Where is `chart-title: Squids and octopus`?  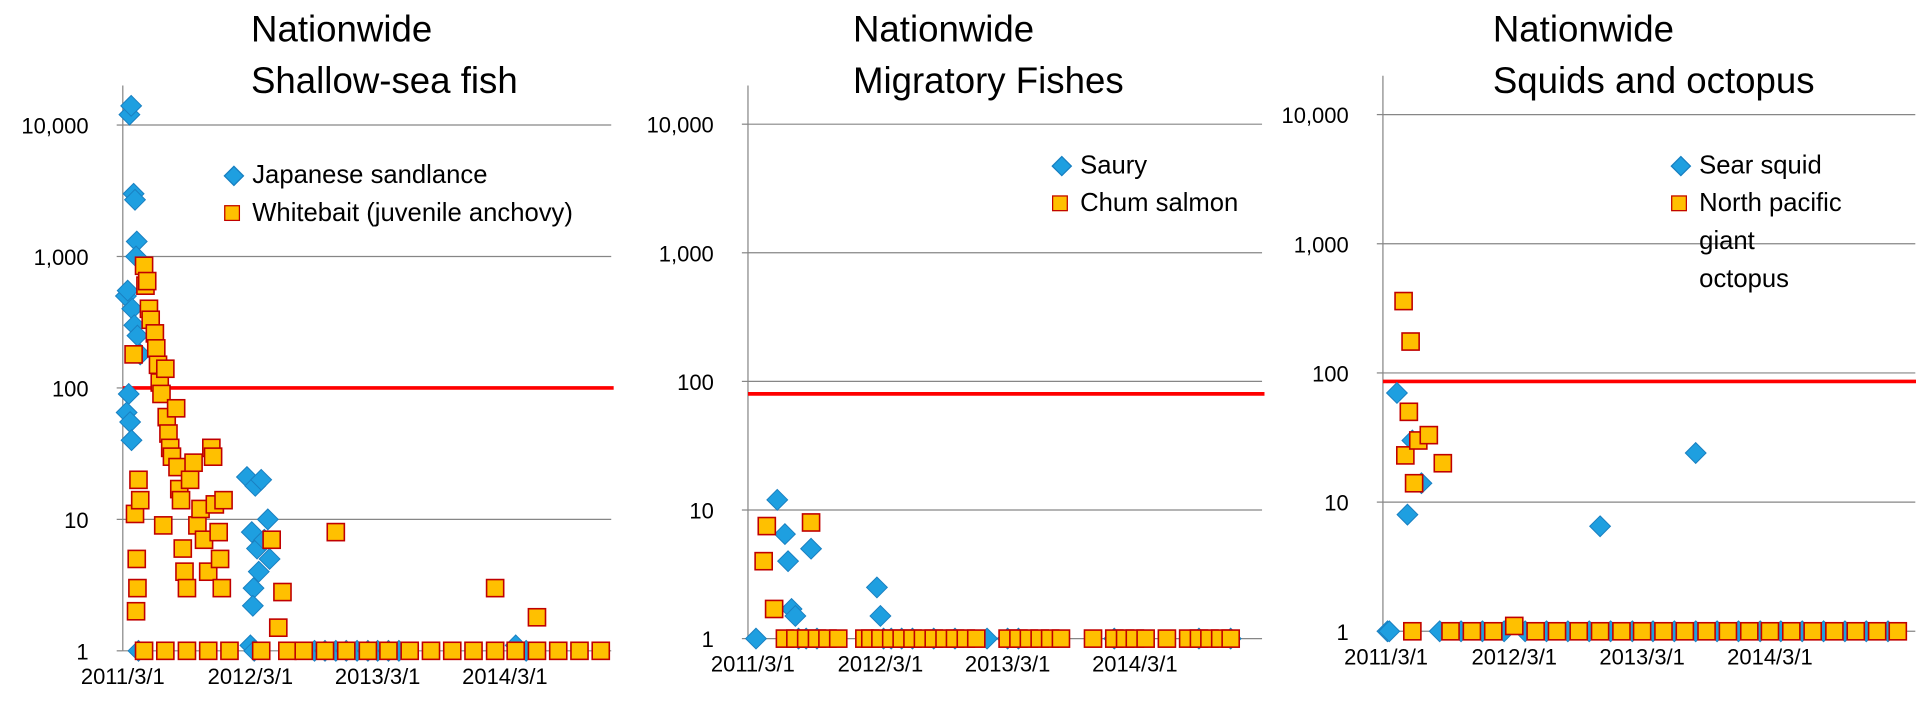
chart-title: Squids and octopus is located at coordinates (1654, 80).